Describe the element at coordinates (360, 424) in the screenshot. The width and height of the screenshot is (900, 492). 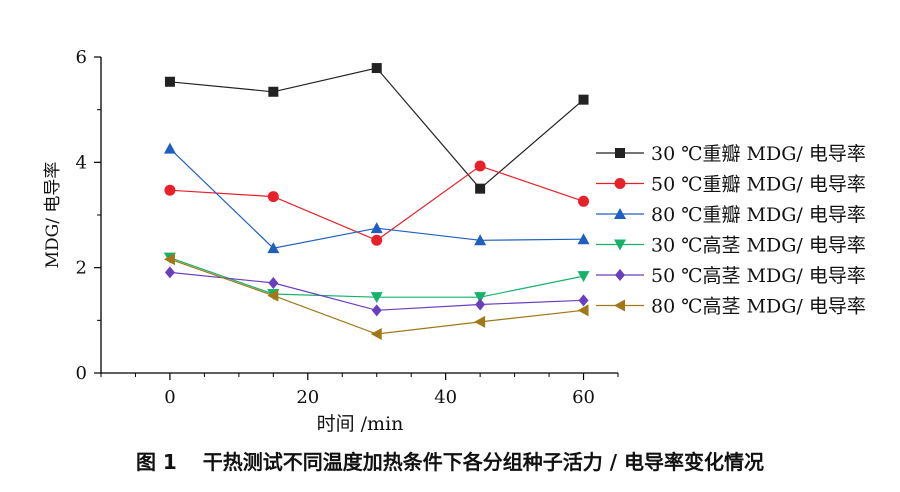
I see `x-axis-title: 时间 /min` at that location.